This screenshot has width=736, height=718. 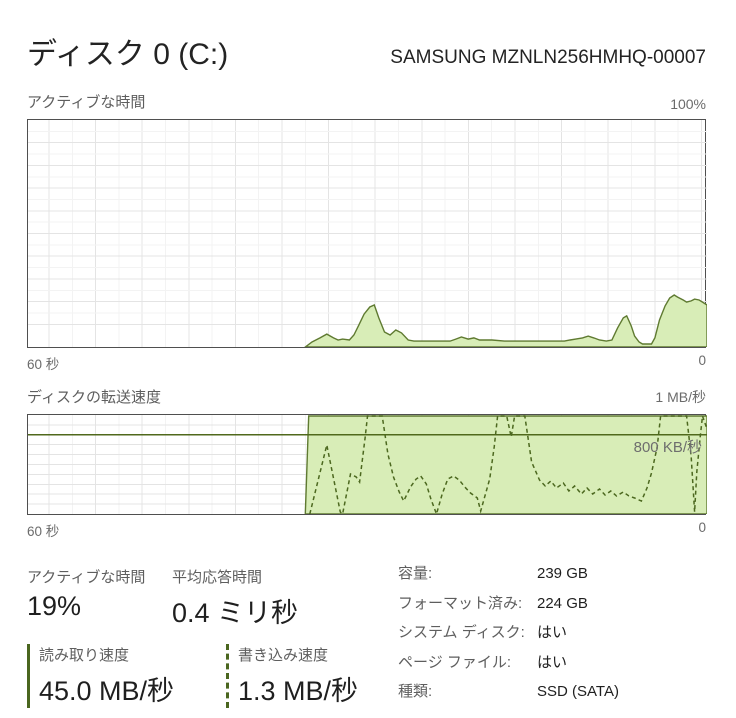 I want to click on transfer-rate-chart: 800 KB/秒, so click(x=367, y=464).